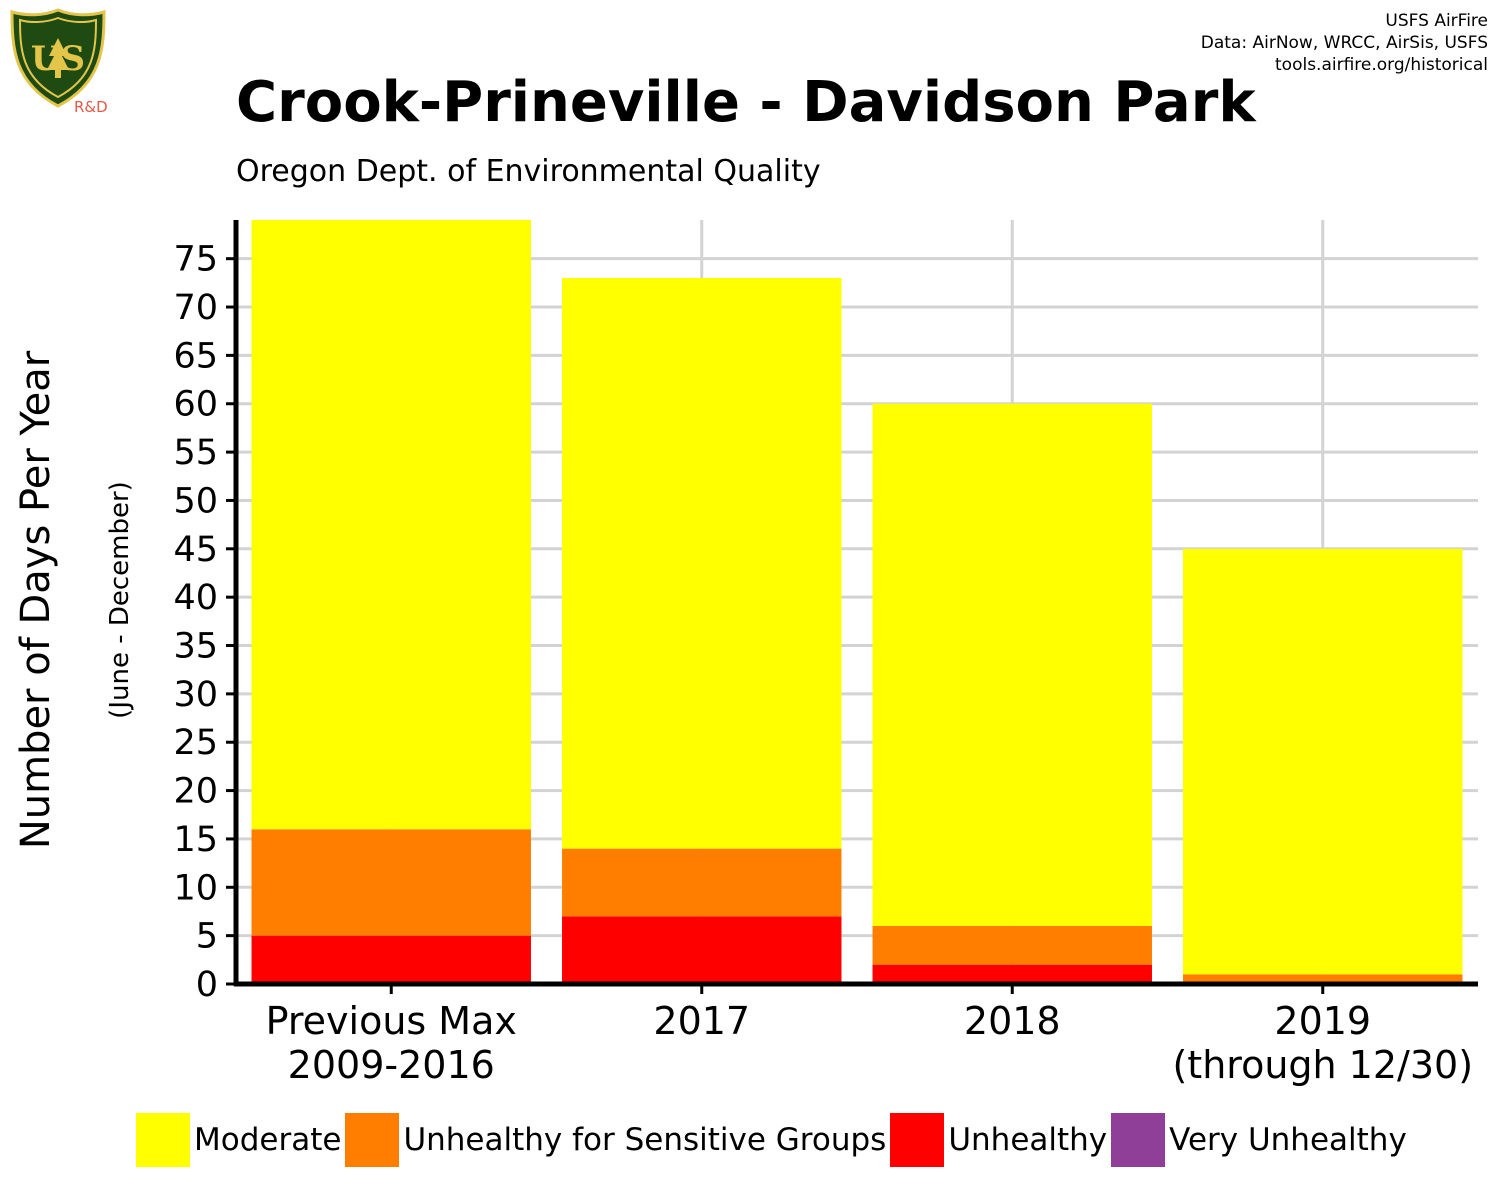  What do you see at coordinates (1322, 1065) in the screenshot?
I see `x-tick-label: (through 12/30)` at bounding box center [1322, 1065].